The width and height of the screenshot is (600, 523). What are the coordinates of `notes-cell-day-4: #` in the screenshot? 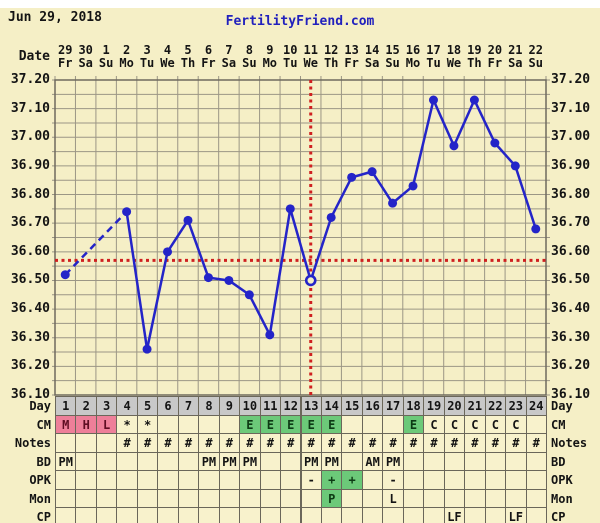 It's located at (127, 443).